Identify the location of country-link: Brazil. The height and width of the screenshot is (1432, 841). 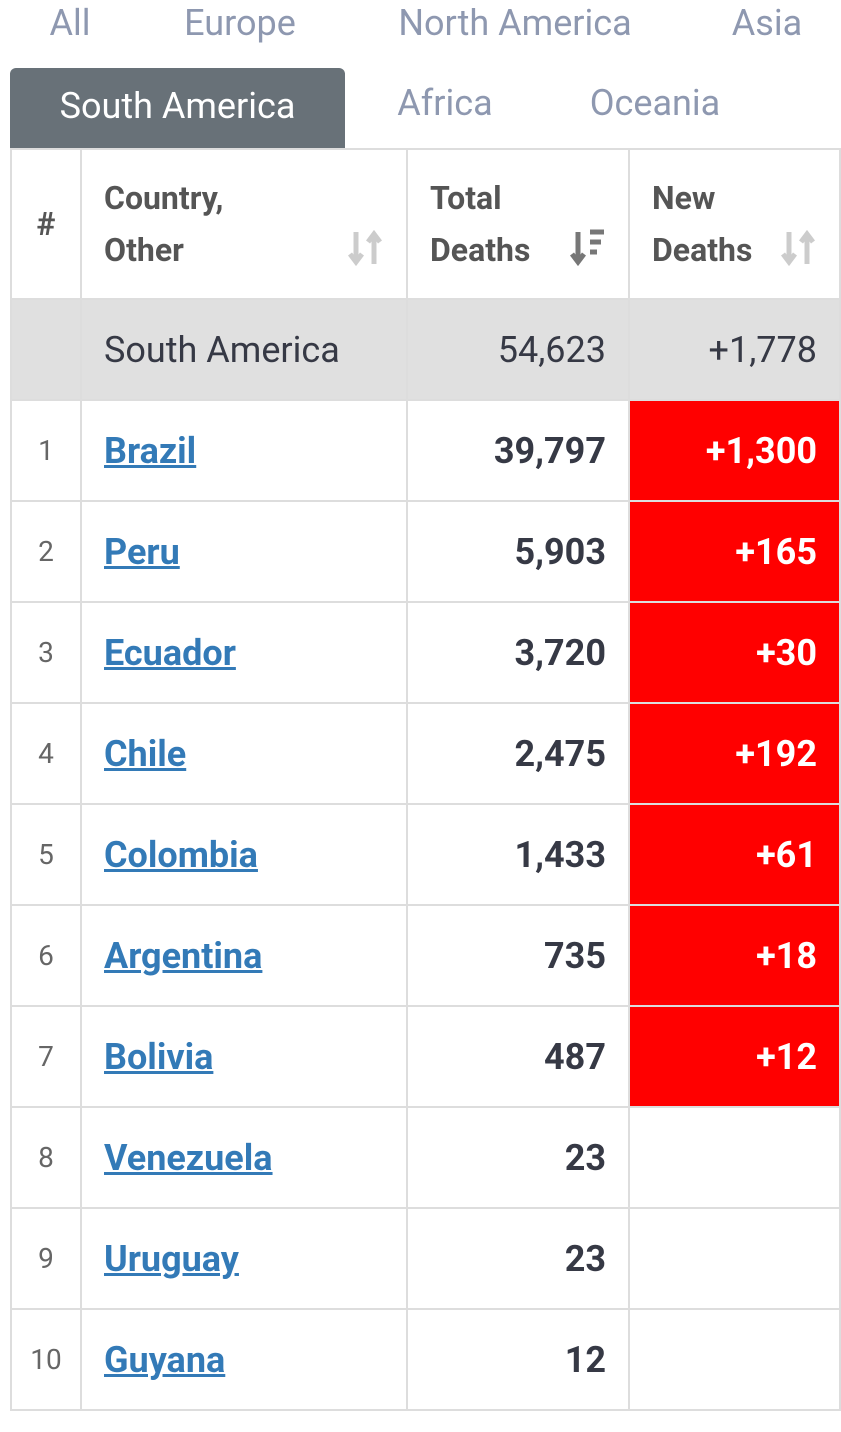
(150, 450).